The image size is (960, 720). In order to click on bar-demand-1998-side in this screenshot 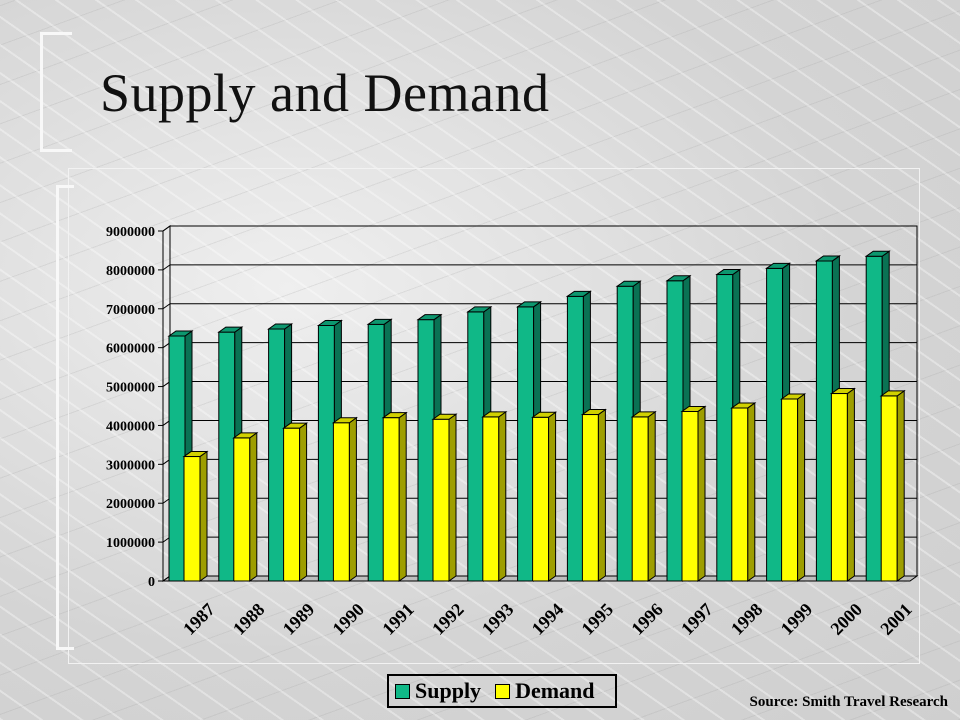, I will do `click(751, 491)`.